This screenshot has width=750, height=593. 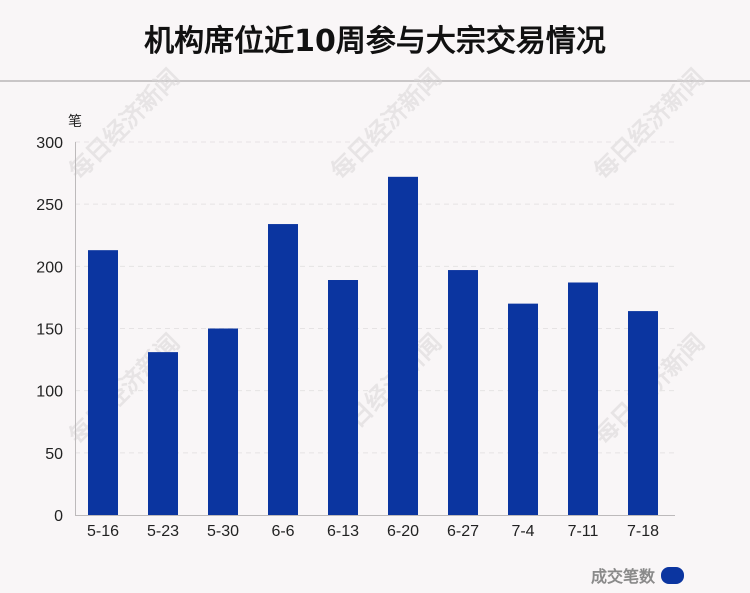 What do you see at coordinates (75, 122) in the screenshot?
I see `y-axis-unit-label: 笔` at bounding box center [75, 122].